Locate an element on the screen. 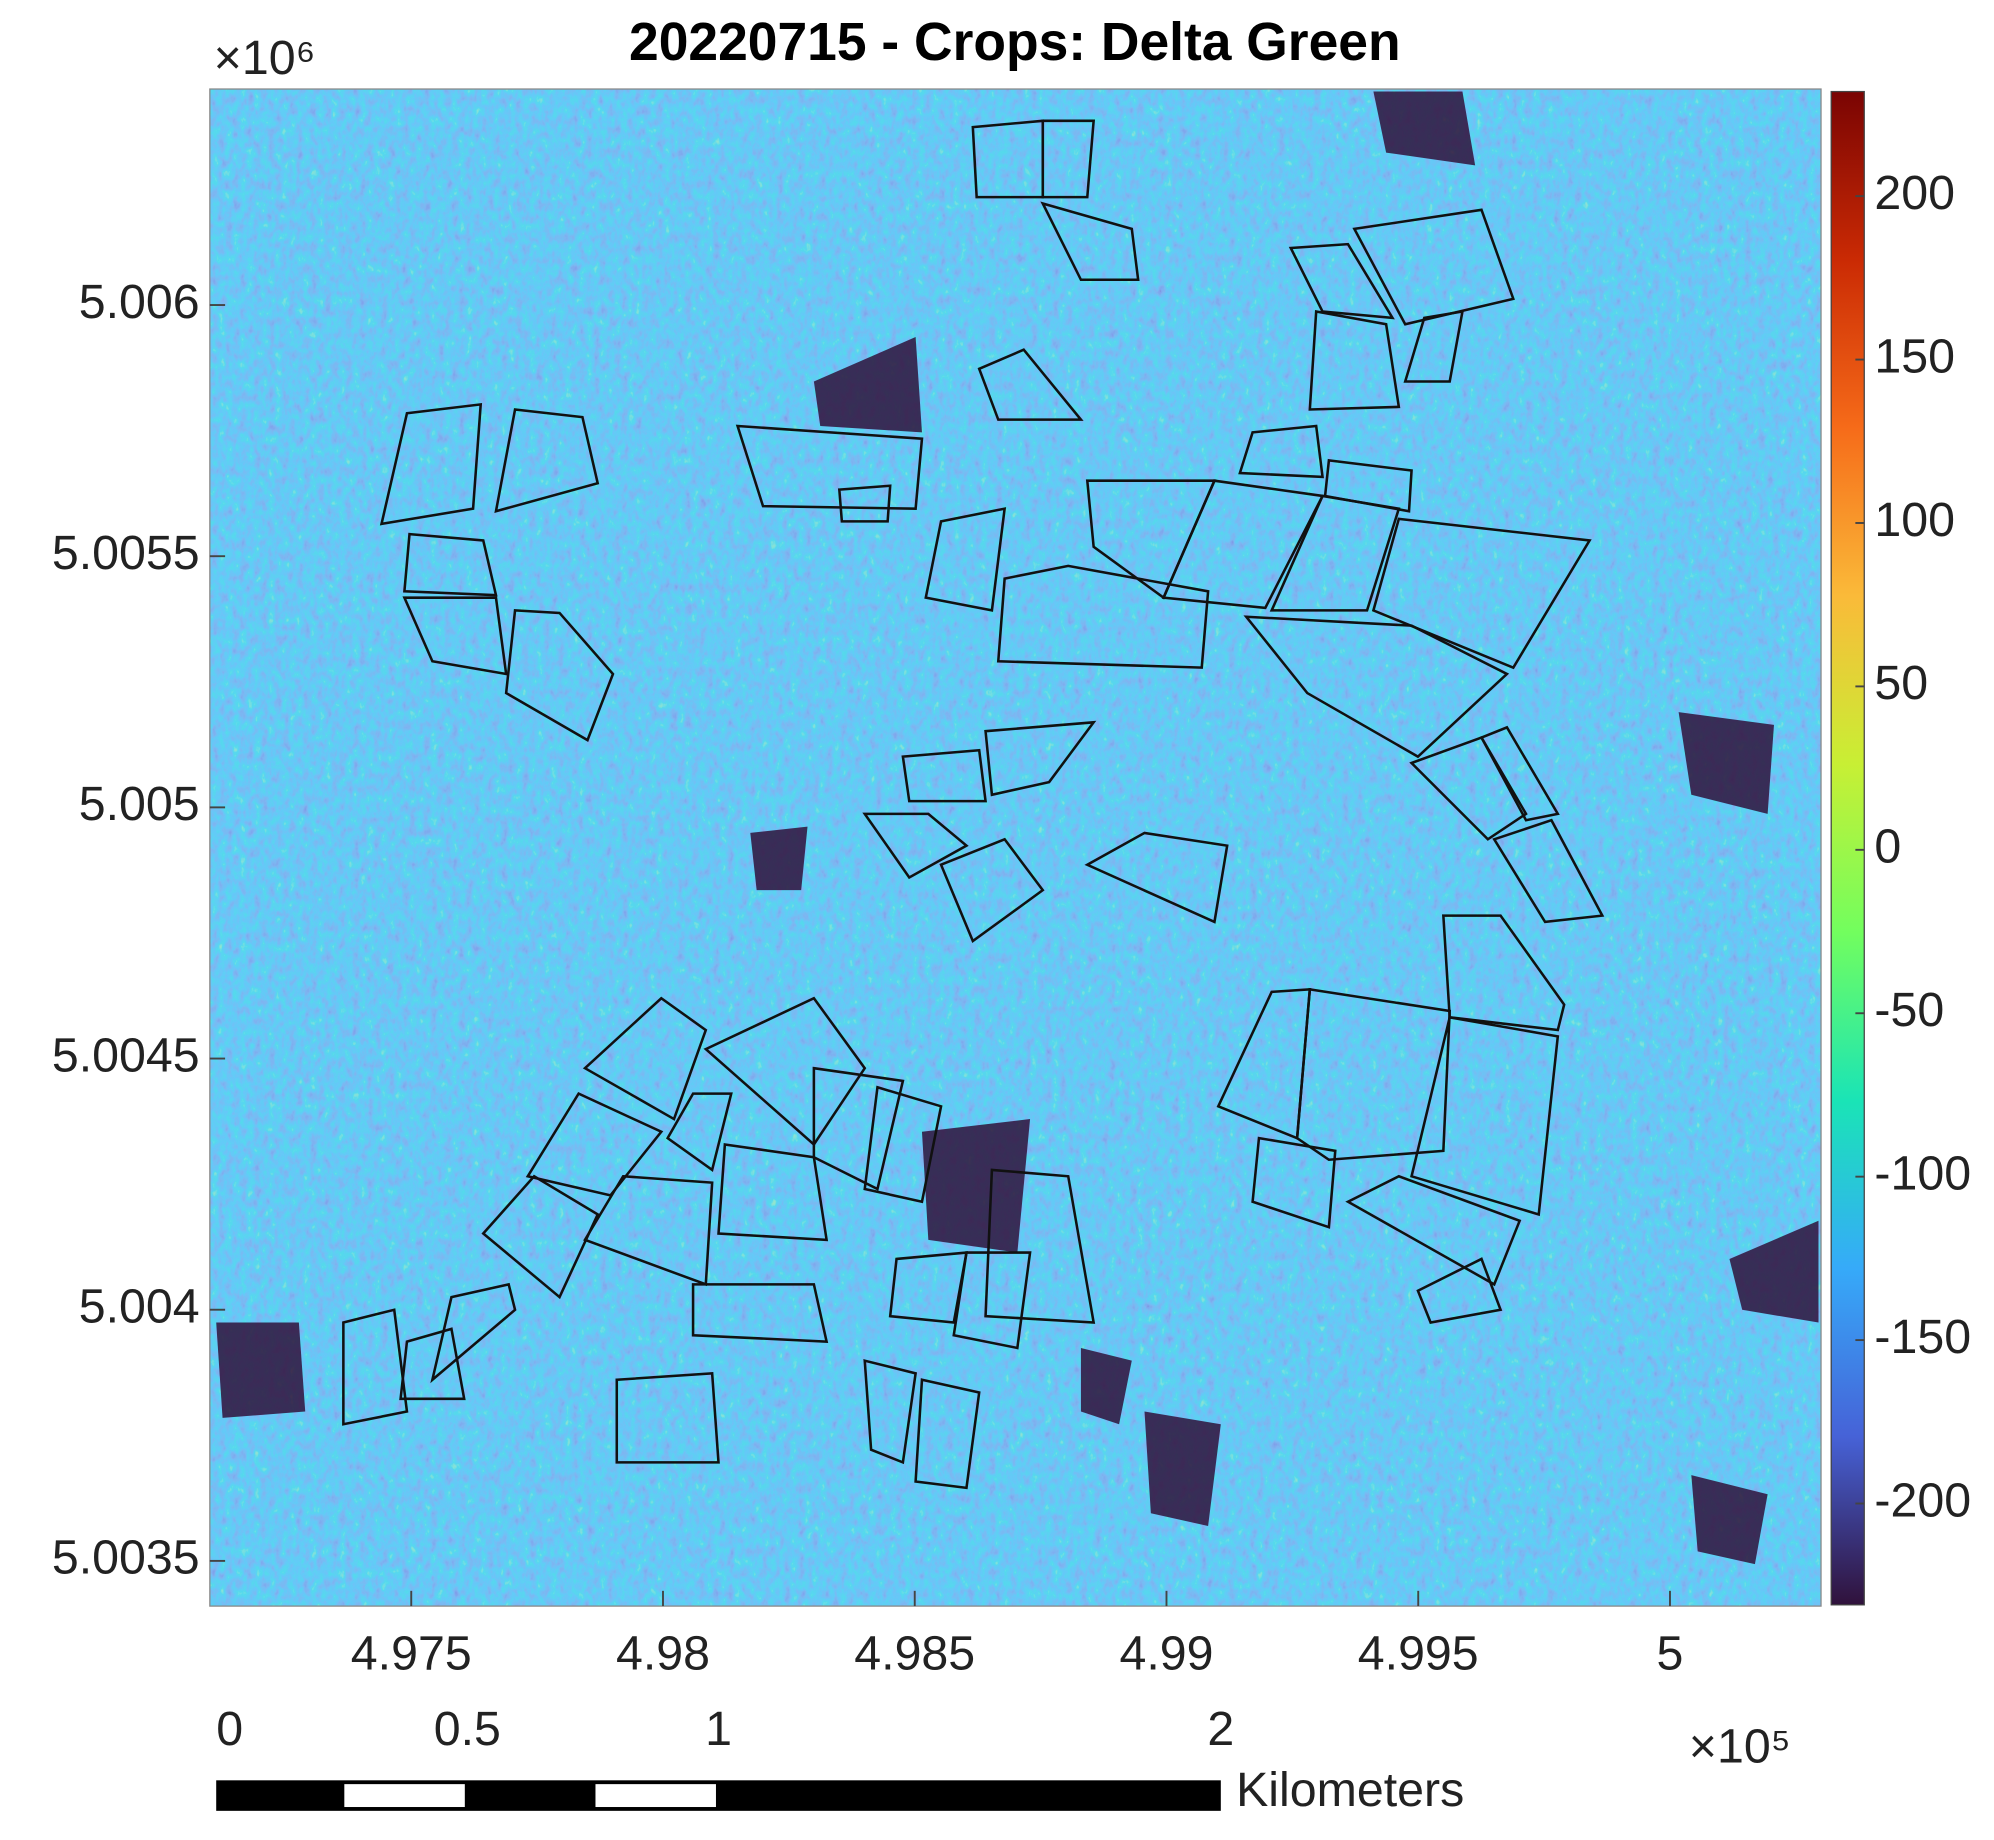 The width and height of the screenshot is (1994, 1840). colorbar-tick-label: 200 is located at coordinates (1914, 193).